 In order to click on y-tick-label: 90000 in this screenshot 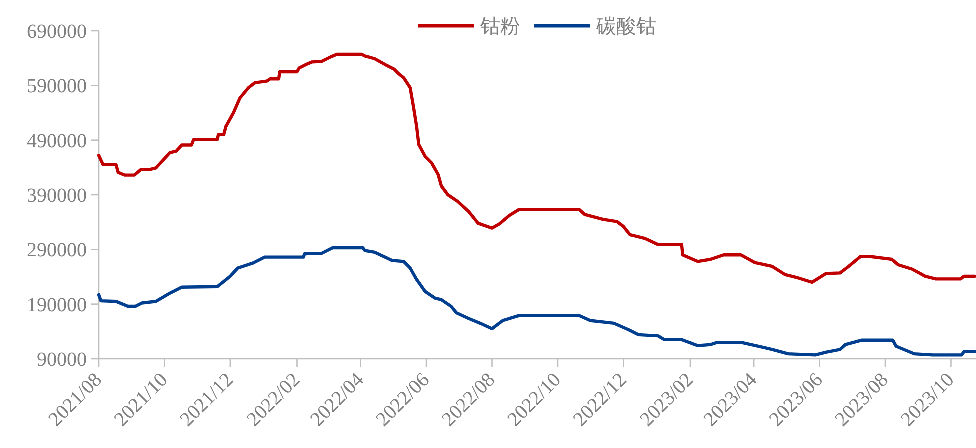, I will do `click(62, 360)`.